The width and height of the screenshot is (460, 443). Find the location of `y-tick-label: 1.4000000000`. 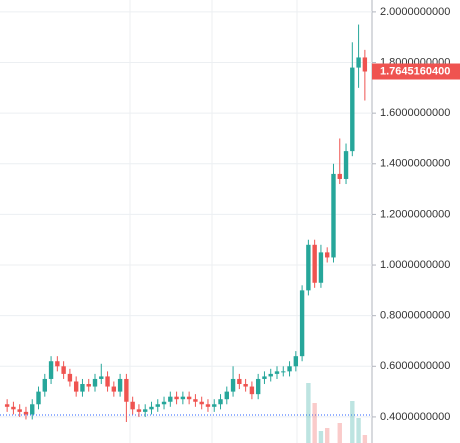

y-tick-label: 1.4000000000 is located at coordinates (415, 164).